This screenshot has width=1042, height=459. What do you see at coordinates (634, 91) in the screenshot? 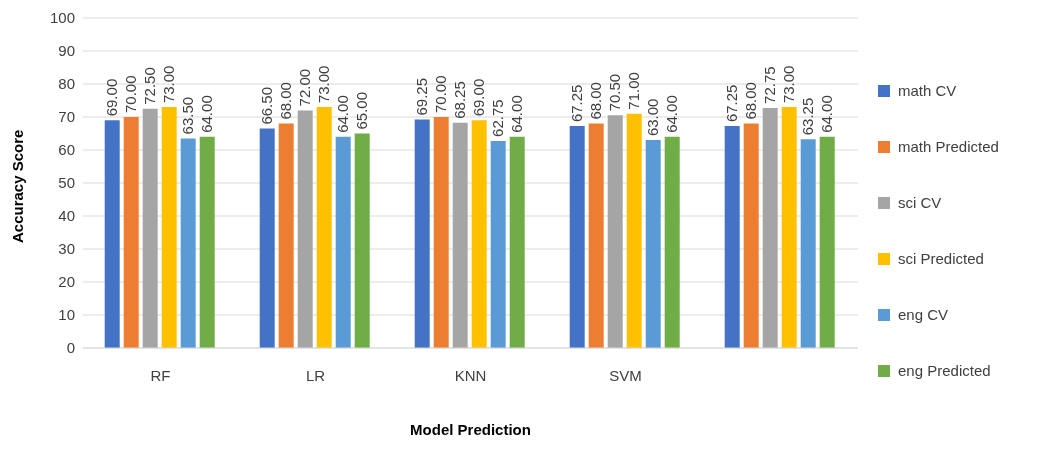
I see `data-label: 71.00` at bounding box center [634, 91].